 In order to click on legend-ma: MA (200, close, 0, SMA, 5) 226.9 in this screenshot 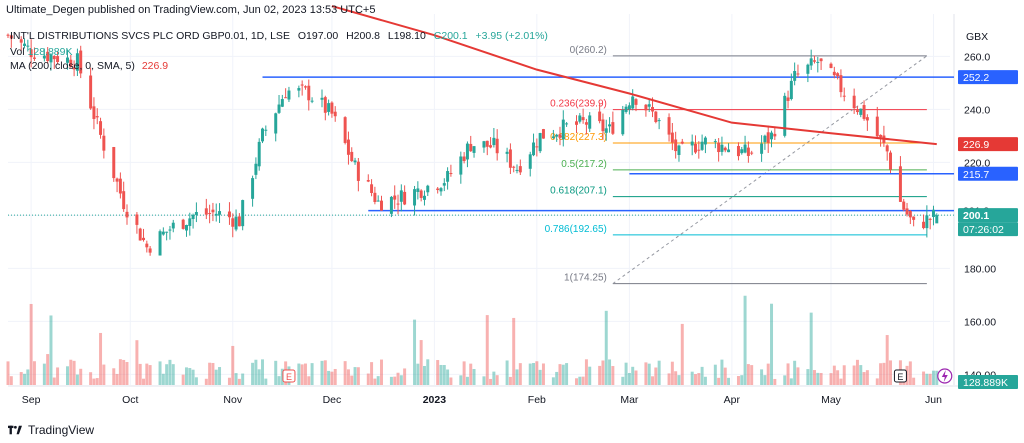, I will do `click(89, 66)`.